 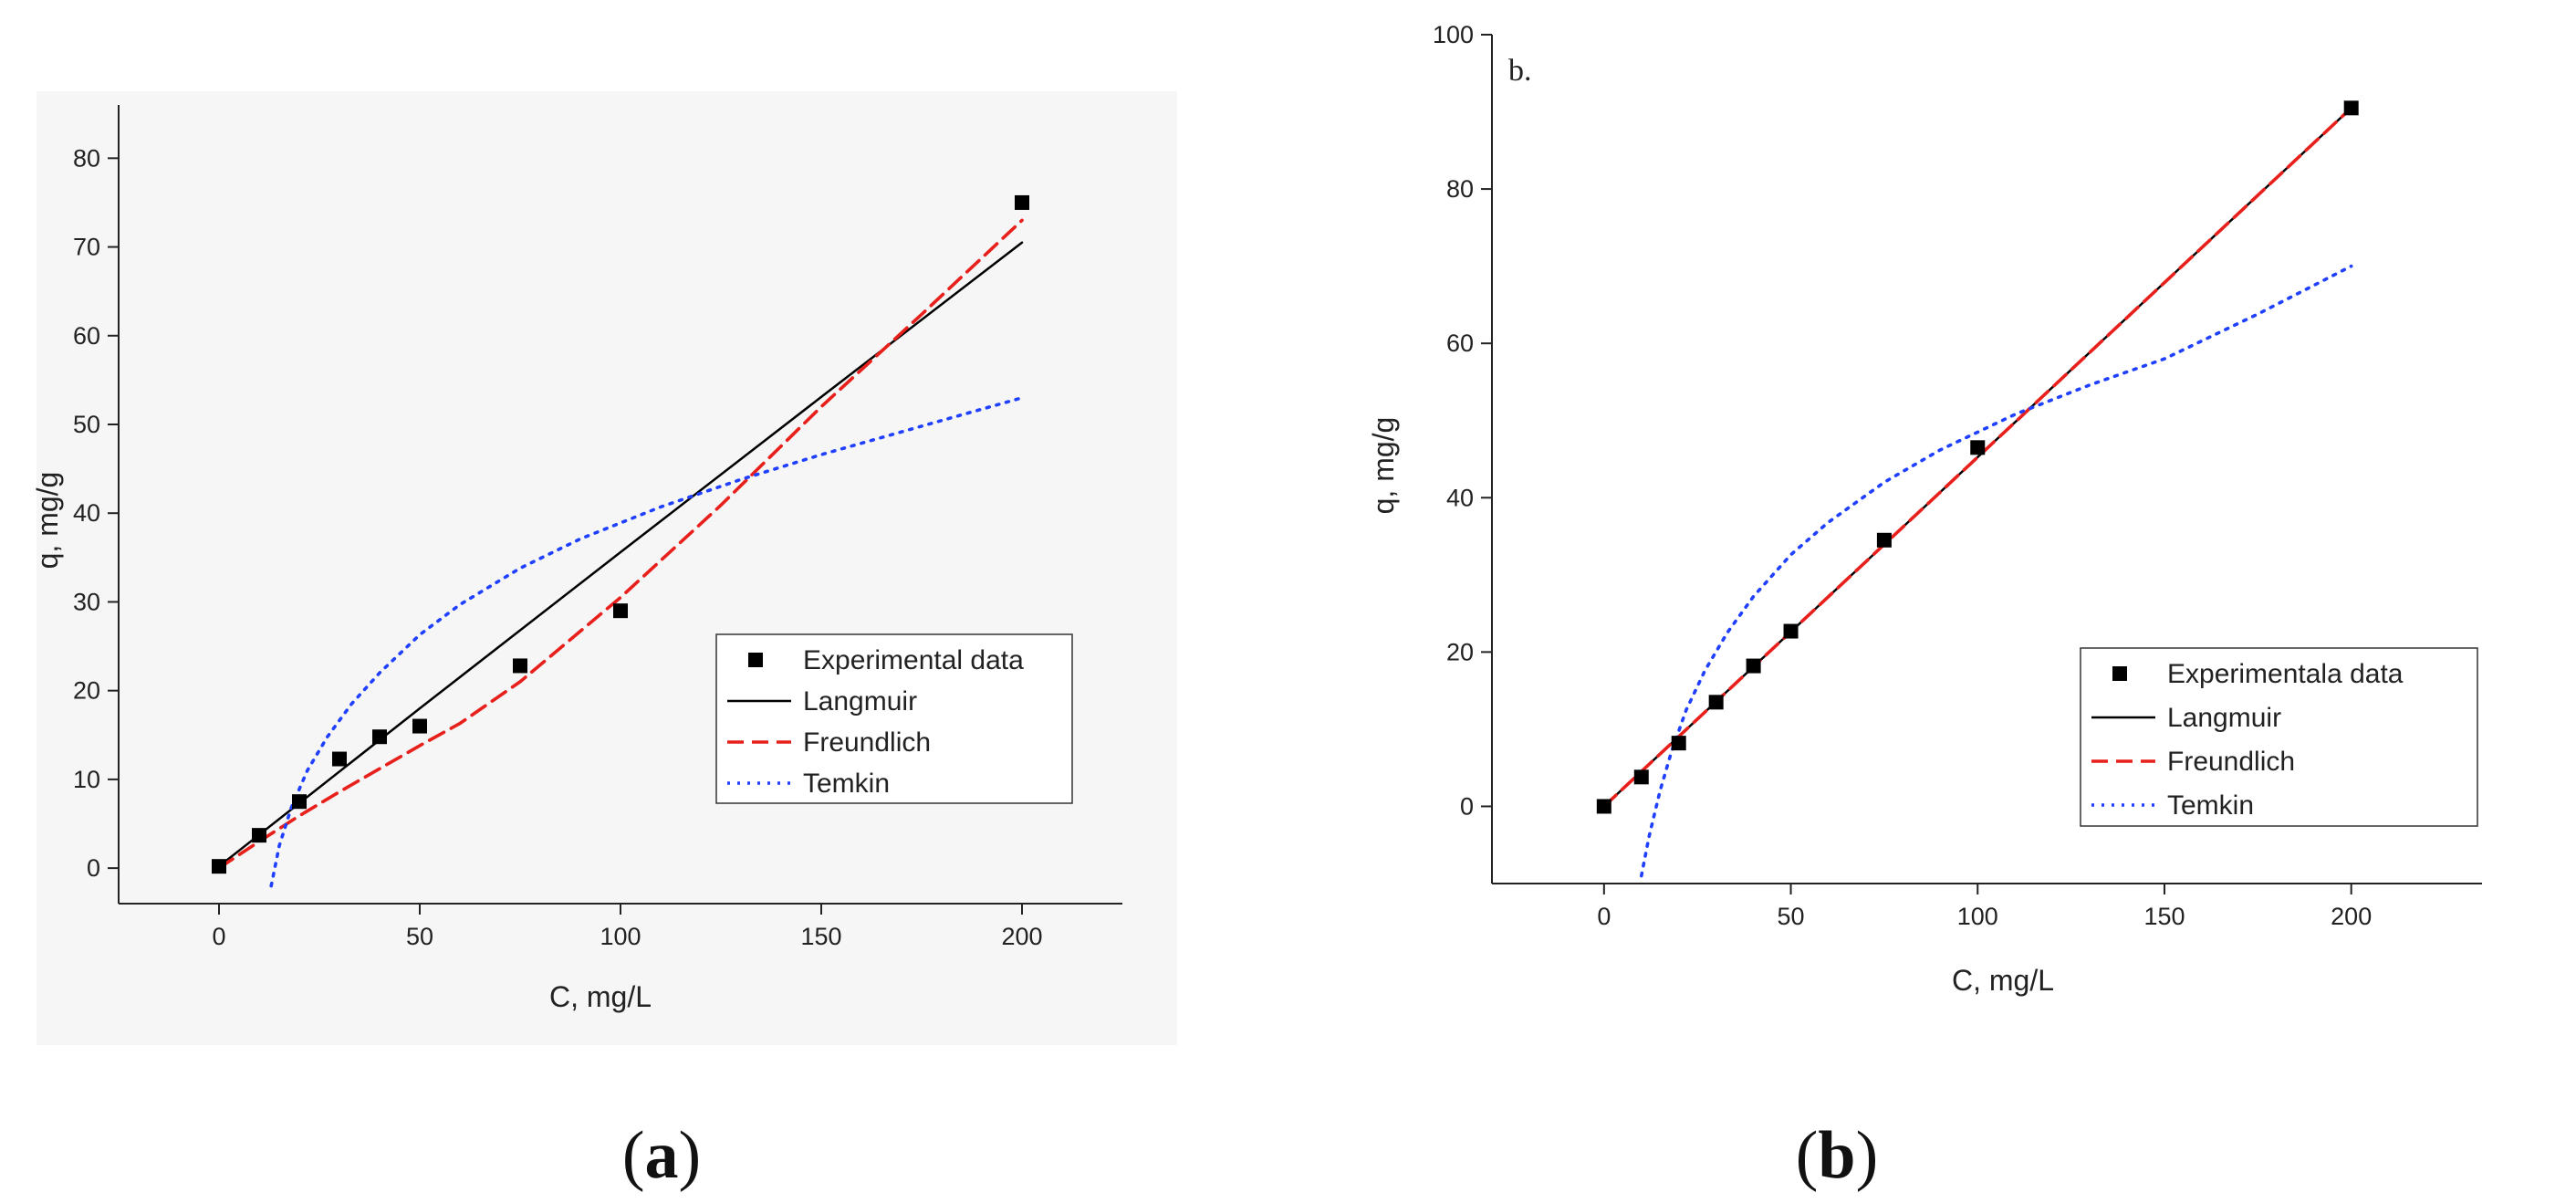 I want to click on panel-b-legend-label-temkin: Temkin, so click(x=2210, y=805).